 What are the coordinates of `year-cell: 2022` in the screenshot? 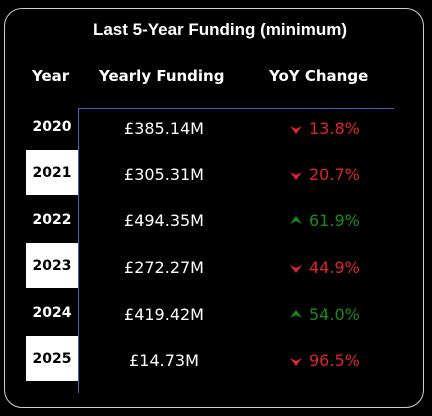 It's located at (52, 219).